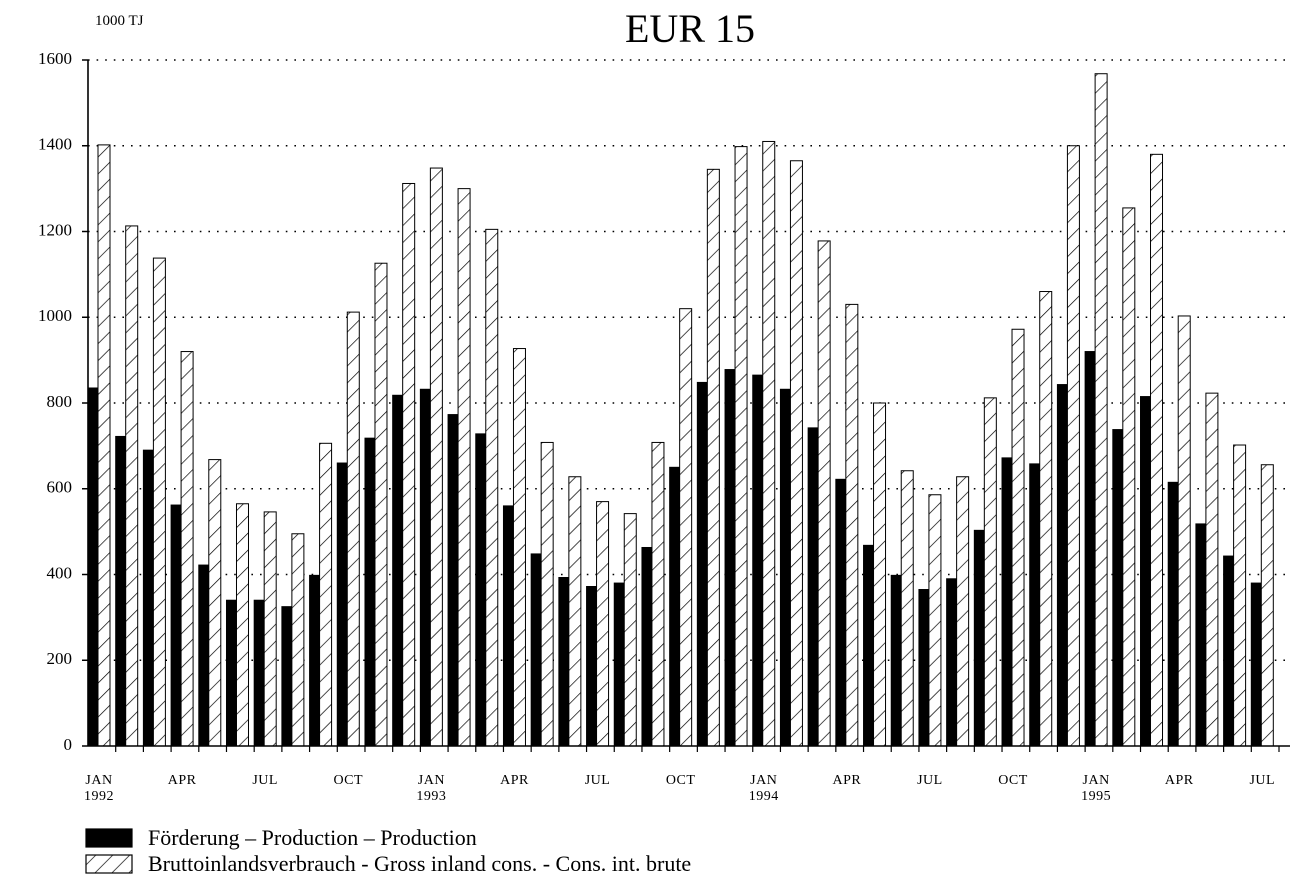  Describe the element at coordinates (119, 21) in the screenshot. I see `y-axis-unit: 1000 TJ` at that location.